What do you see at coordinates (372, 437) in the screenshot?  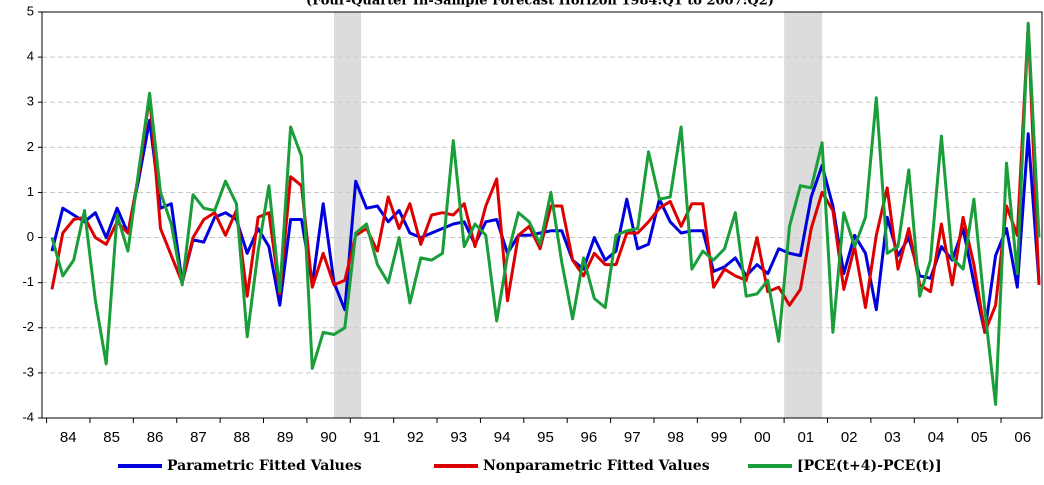 I see `x-tick-label: 91` at bounding box center [372, 437].